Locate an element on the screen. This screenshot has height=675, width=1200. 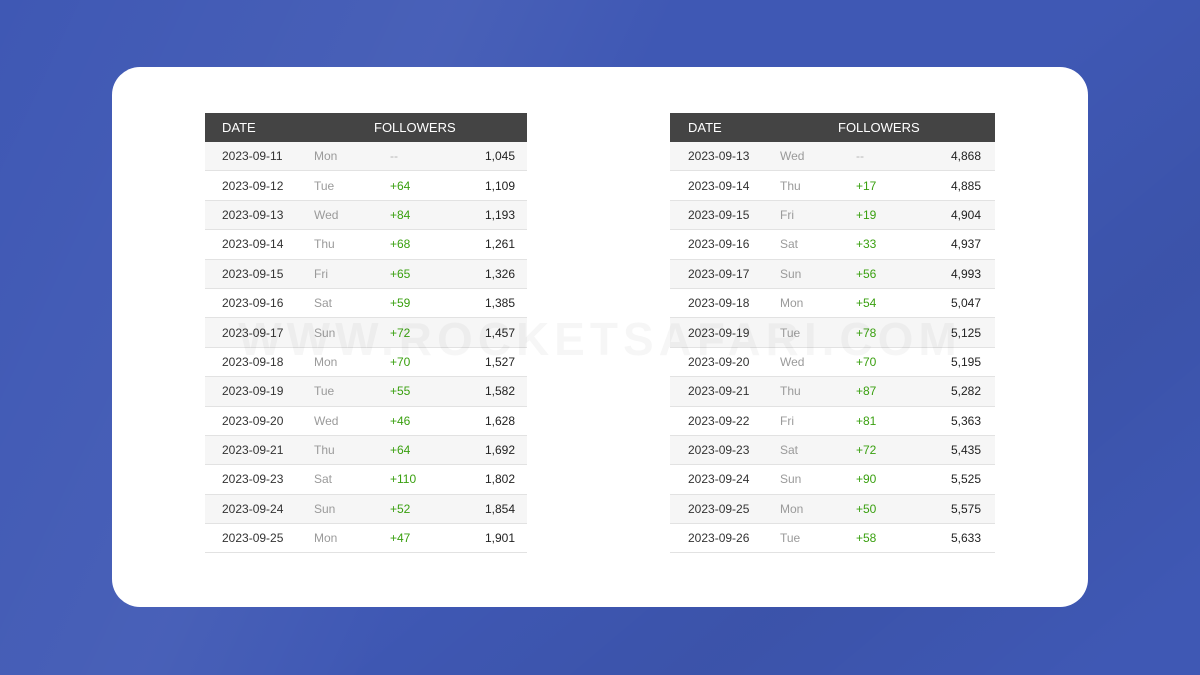
table-row: 2023-09-17 Sun +72 1,457 is located at coordinates (366, 333).